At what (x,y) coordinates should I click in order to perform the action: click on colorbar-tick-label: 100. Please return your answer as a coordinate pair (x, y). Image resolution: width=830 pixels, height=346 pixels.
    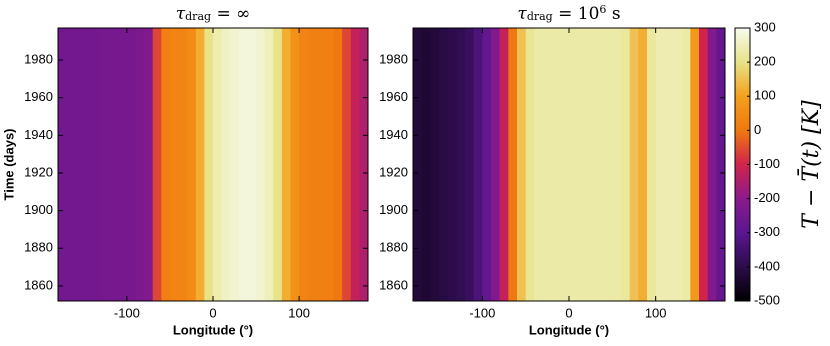
    Looking at the image, I should click on (765, 95).